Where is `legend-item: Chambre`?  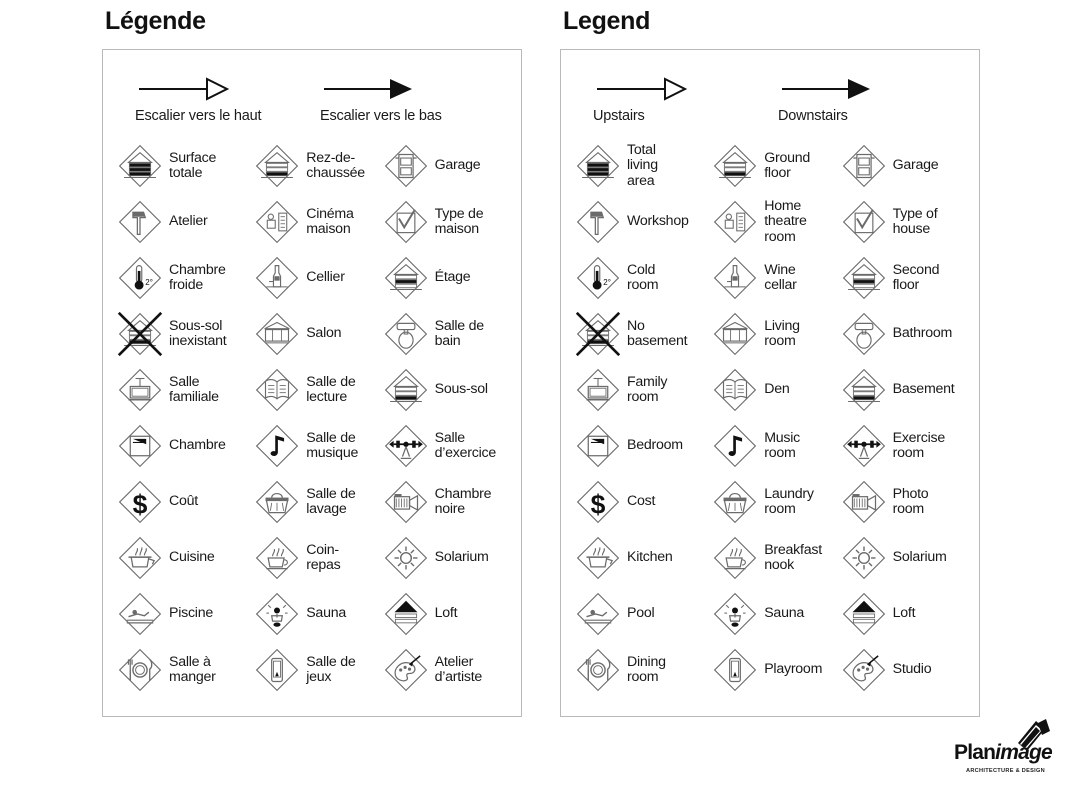 legend-item: Chambre is located at coordinates (185, 446).